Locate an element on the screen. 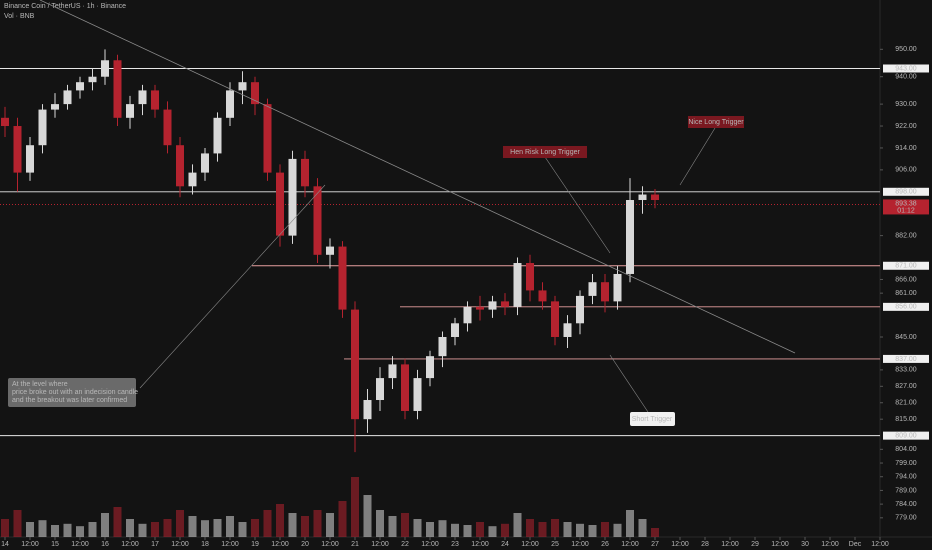 This screenshot has width=932, height=550. y-tick-label: 784.00 is located at coordinates (906, 504).